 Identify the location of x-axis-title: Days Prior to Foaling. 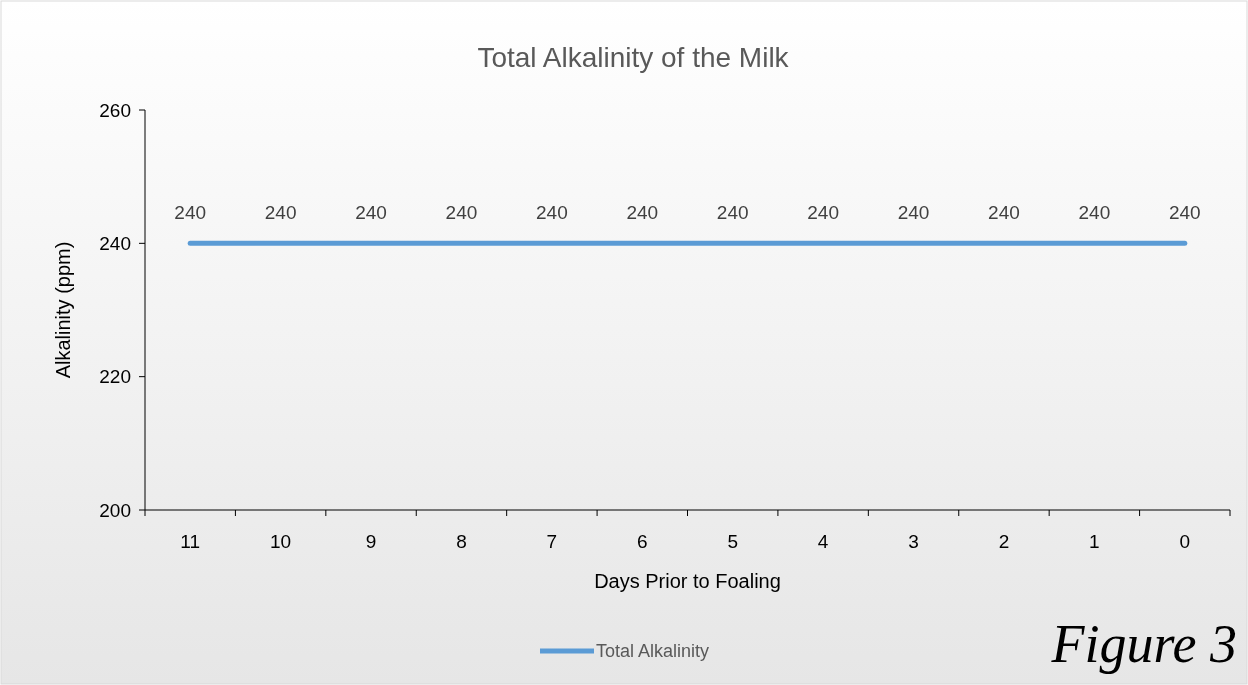
(687, 581).